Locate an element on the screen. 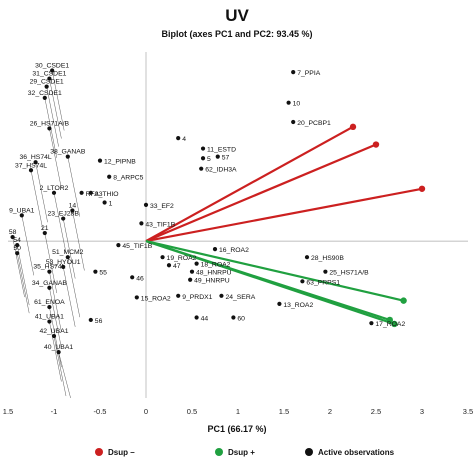  observation-label: 33_EF2 is located at coordinates (162, 206).